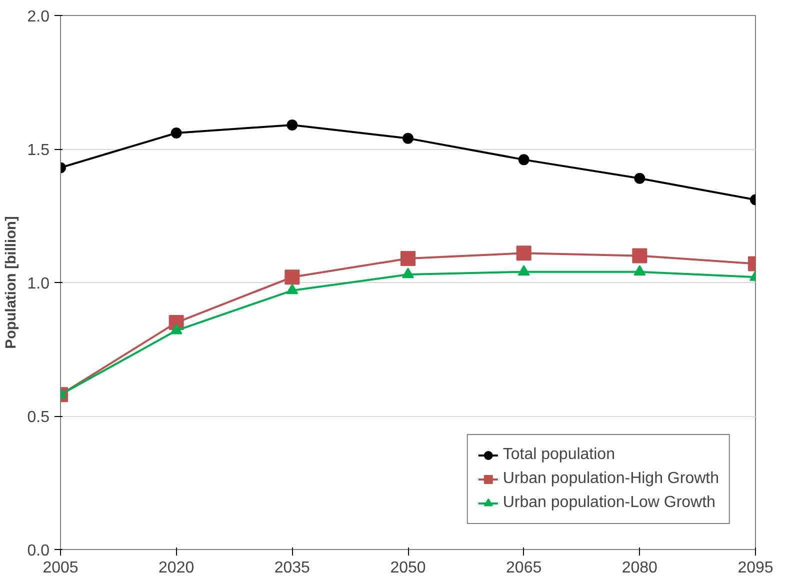 The image size is (792, 585). What do you see at coordinates (38, 284) in the screenshot?
I see `y-tick-label: 1.0` at bounding box center [38, 284].